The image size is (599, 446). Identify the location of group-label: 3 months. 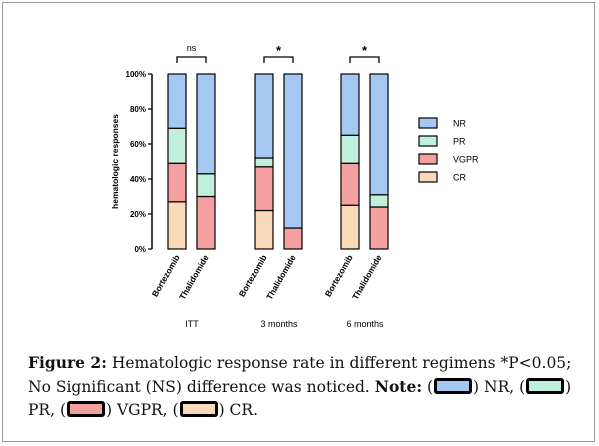
(279, 324).